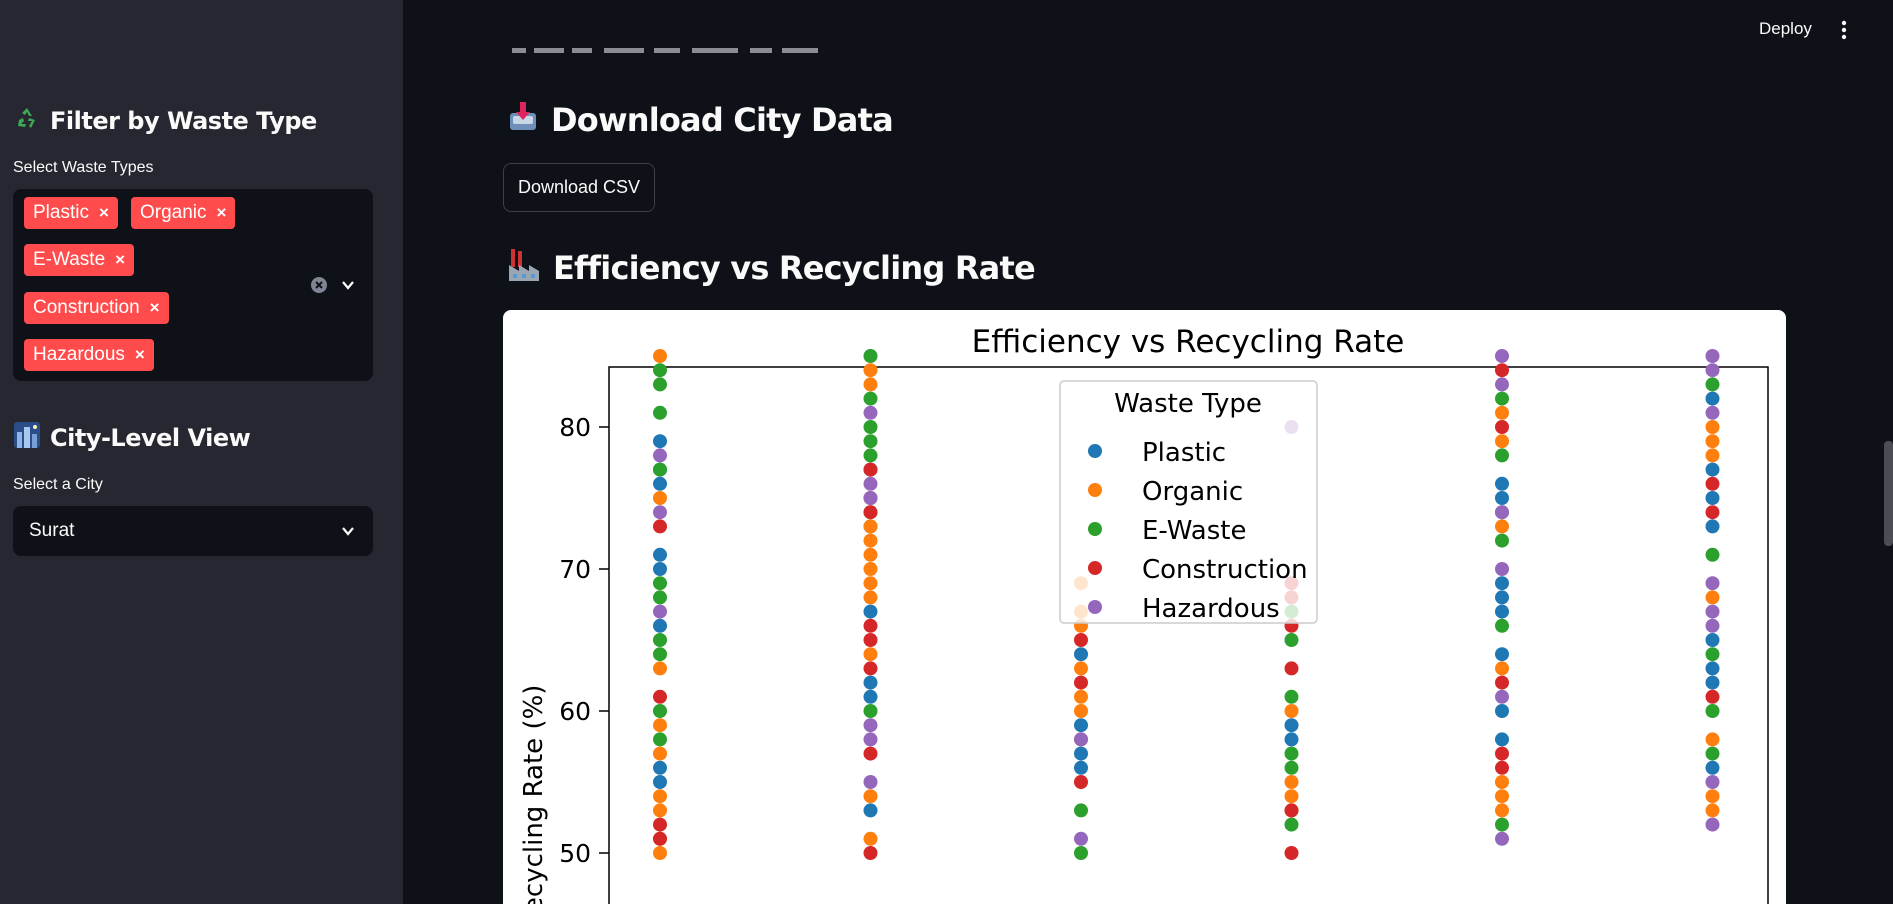 This screenshot has width=1893, height=904. What do you see at coordinates (1888, 493) in the screenshot?
I see `page-scrollbar` at bounding box center [1888, 493].